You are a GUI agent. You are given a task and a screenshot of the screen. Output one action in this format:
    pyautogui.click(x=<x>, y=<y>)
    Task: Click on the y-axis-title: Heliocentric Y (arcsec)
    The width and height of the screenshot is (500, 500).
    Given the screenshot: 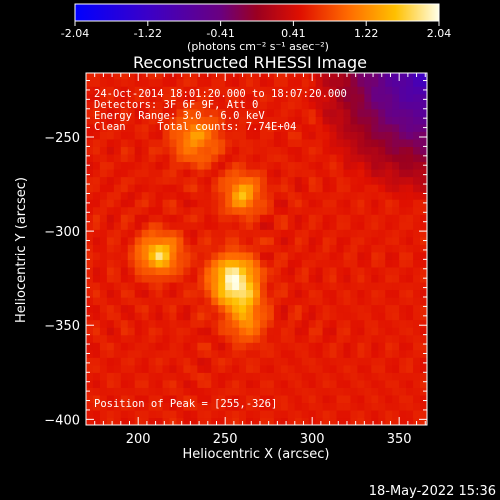 What is the action you would take?
    pyautogui.click(x=21, y=250)
    